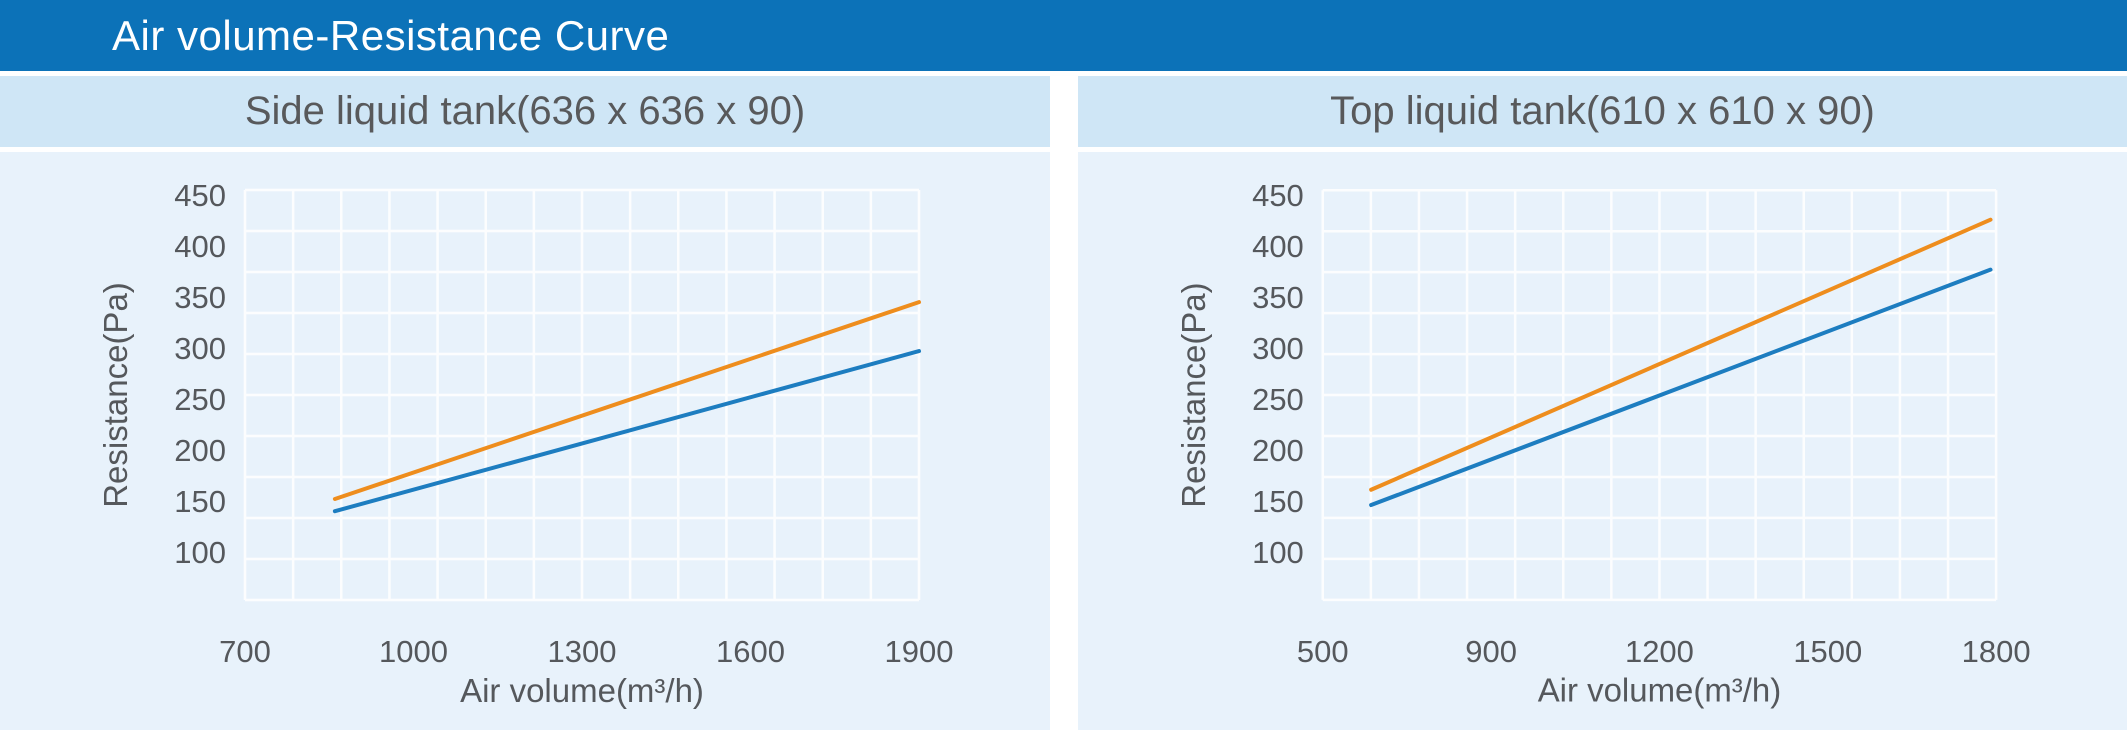  I want to click on chart-subtitle-side-liquid-tank: Side liquid tank(636 x 636 x 90), so click(525, 111).